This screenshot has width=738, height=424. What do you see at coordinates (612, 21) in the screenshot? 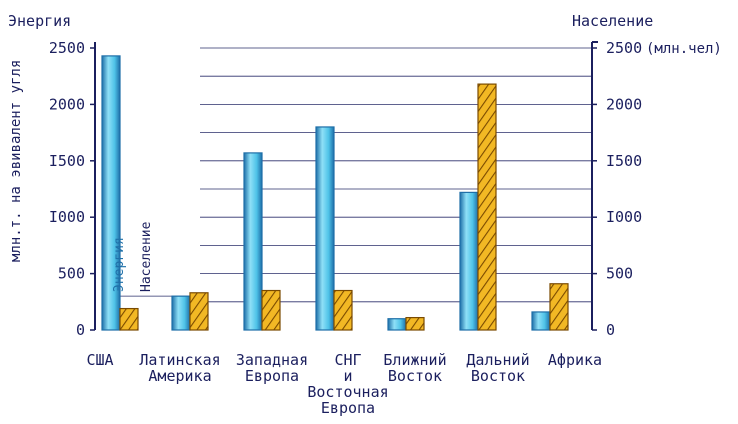
I see `right-axis-title: Население` at bounding box center [612, 21].